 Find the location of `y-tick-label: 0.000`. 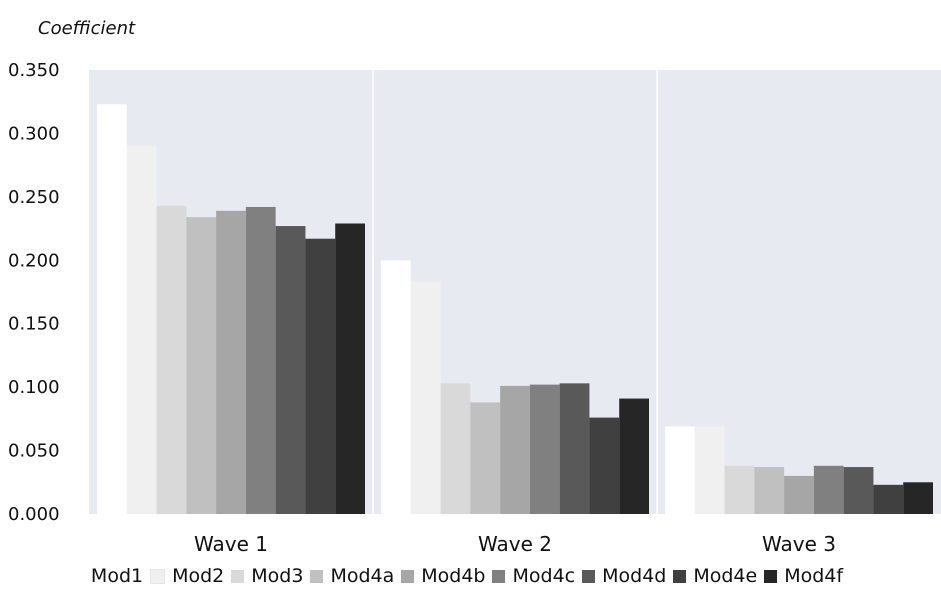

y-tick-label: 0.000 is located at coordinates (34, 514).